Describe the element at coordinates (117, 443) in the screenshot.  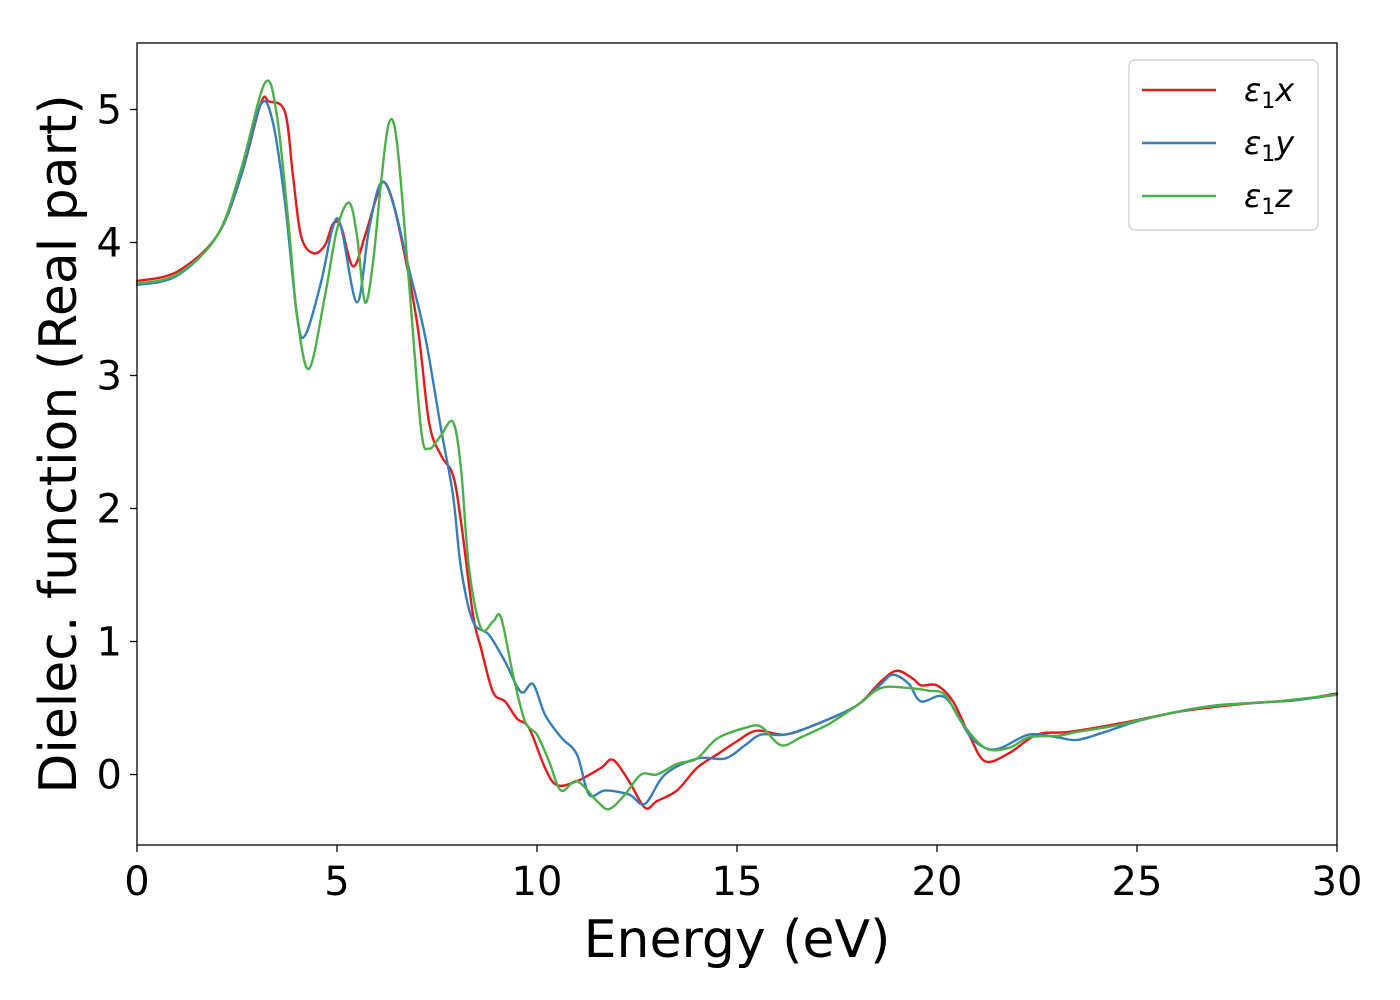
I see `y-axis-ticks: 0 1 2 3 4 5` at that location.